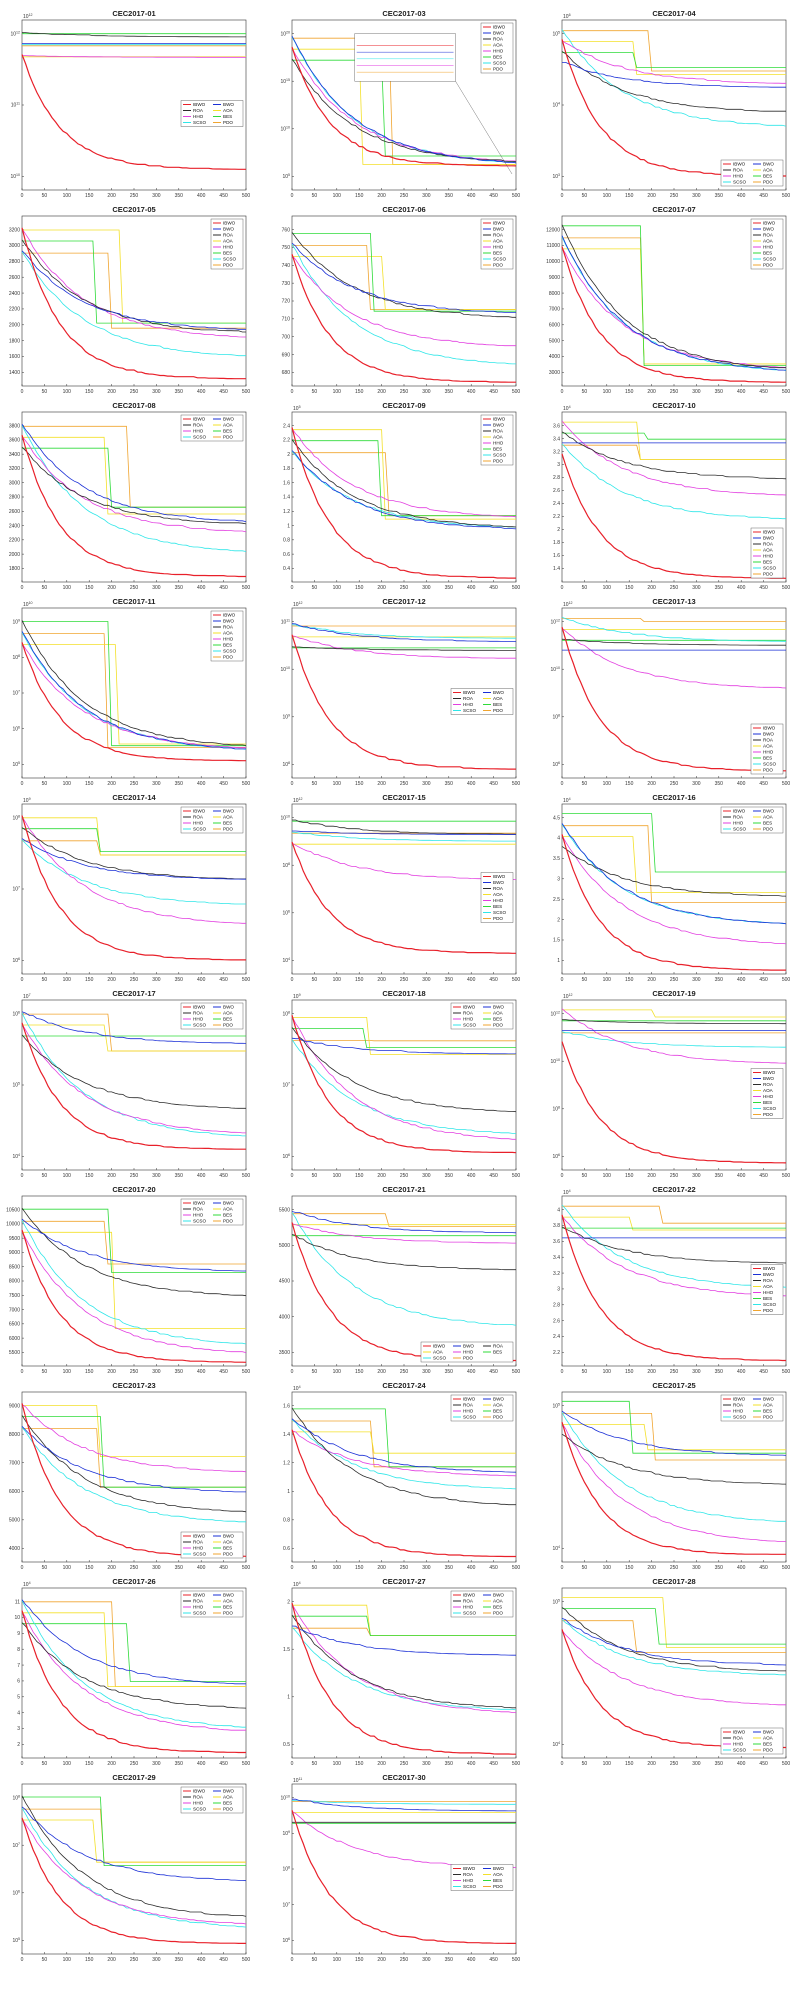 The height and width of the screenshot is (1991, 799). I want to click on y-tick-label: 1.6, so click(556, 556).